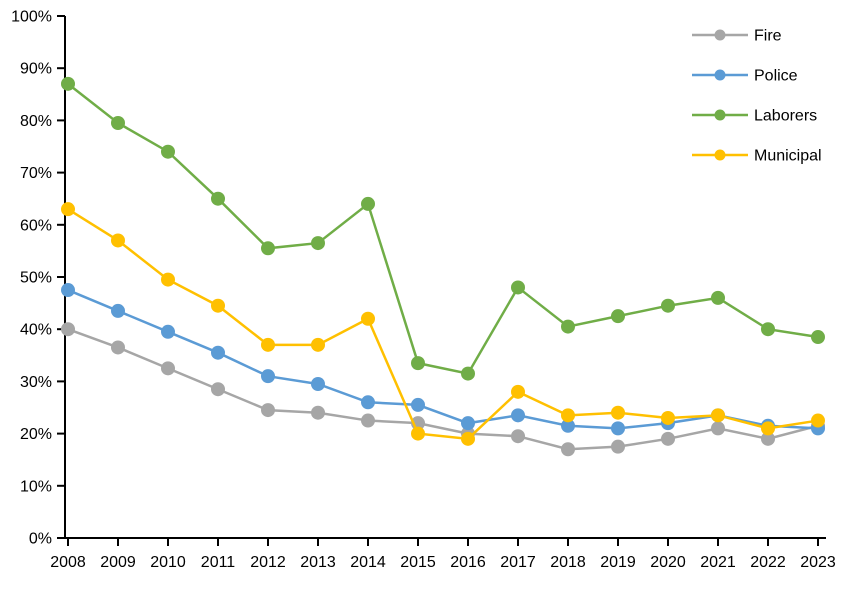 The image size is (852, 593). What do you see at coordinates (218, 562) in the screenshot?
I see `x-axis-tick-label: 2011` at bounding box center [218, 562].